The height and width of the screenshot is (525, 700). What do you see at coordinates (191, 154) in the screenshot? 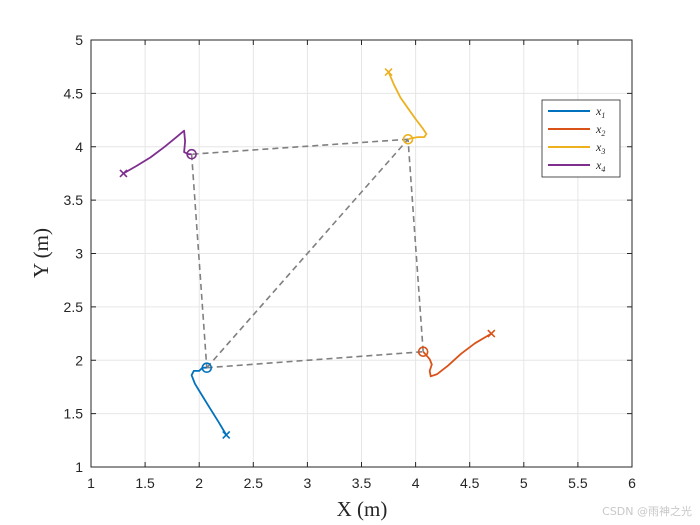
I see `end-marker-x4` at bounding box center [191, 154].